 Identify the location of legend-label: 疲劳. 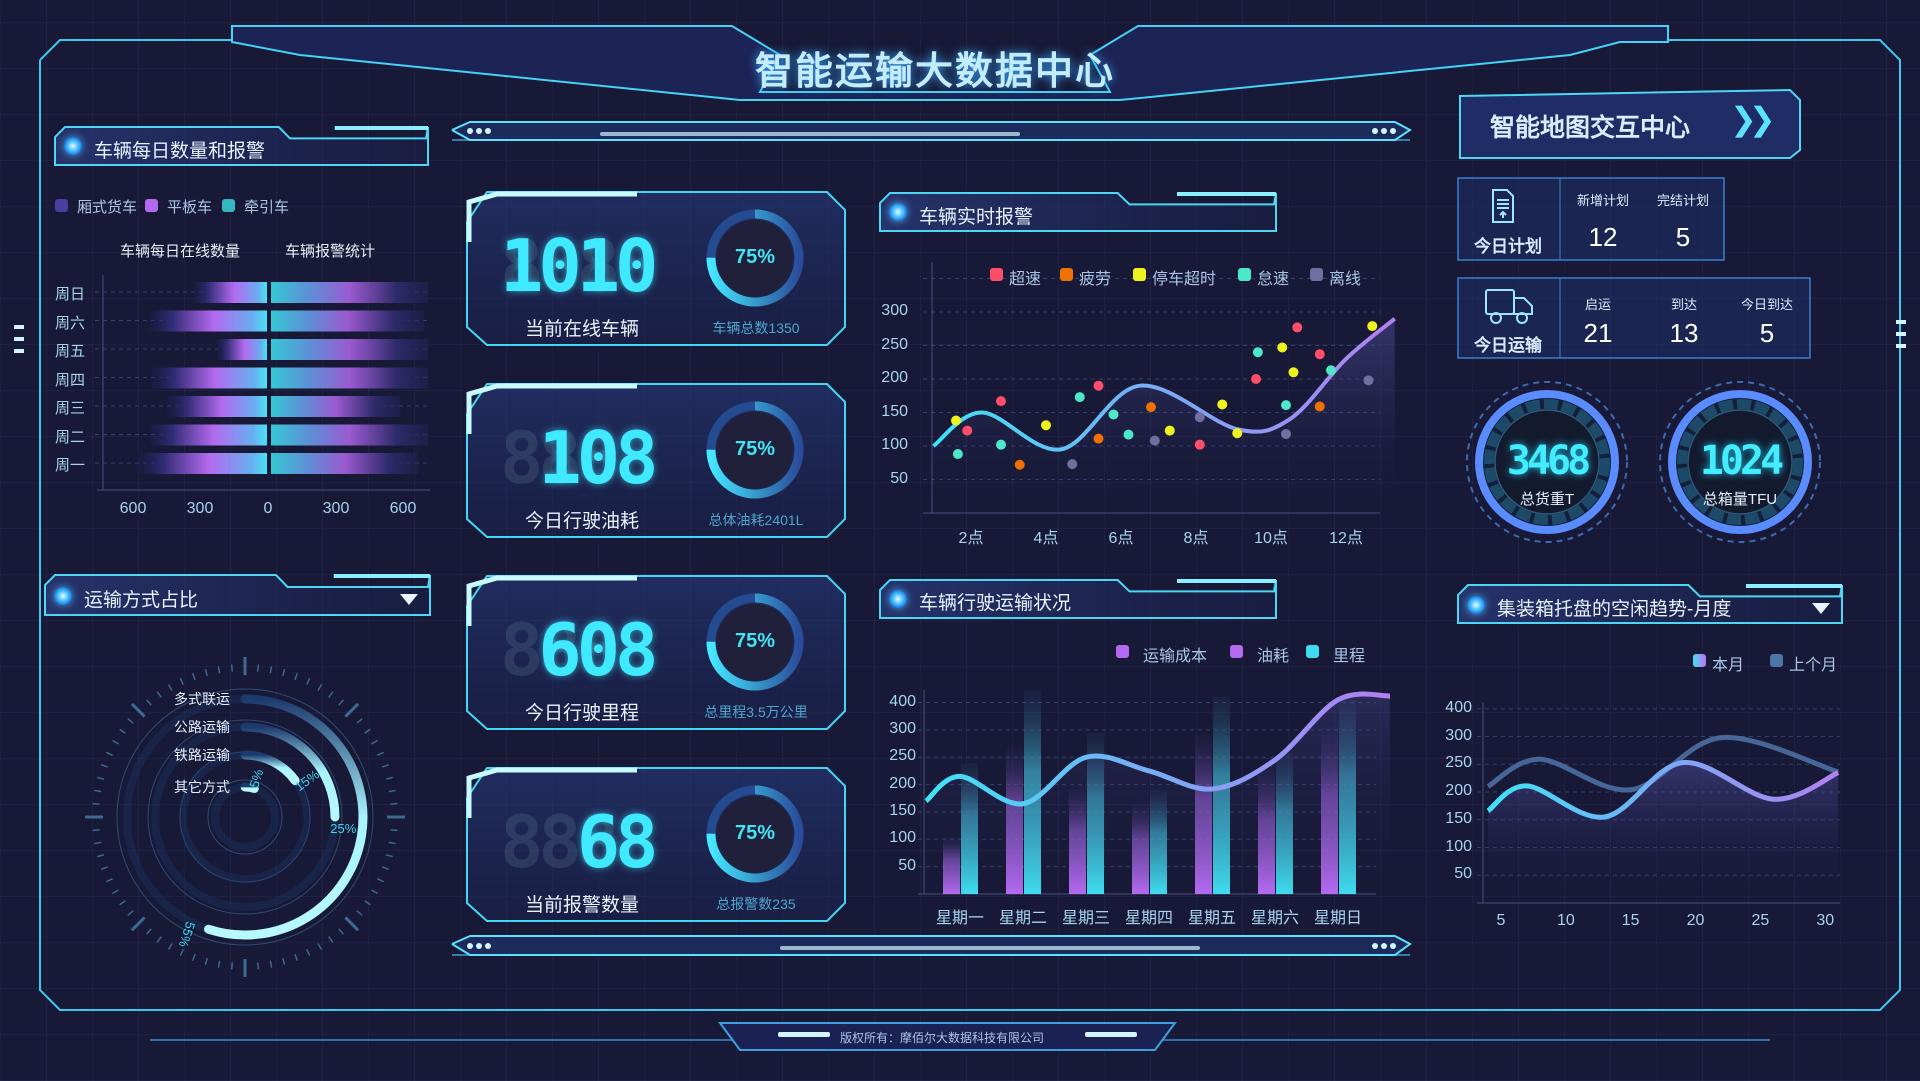
(1095, 279).